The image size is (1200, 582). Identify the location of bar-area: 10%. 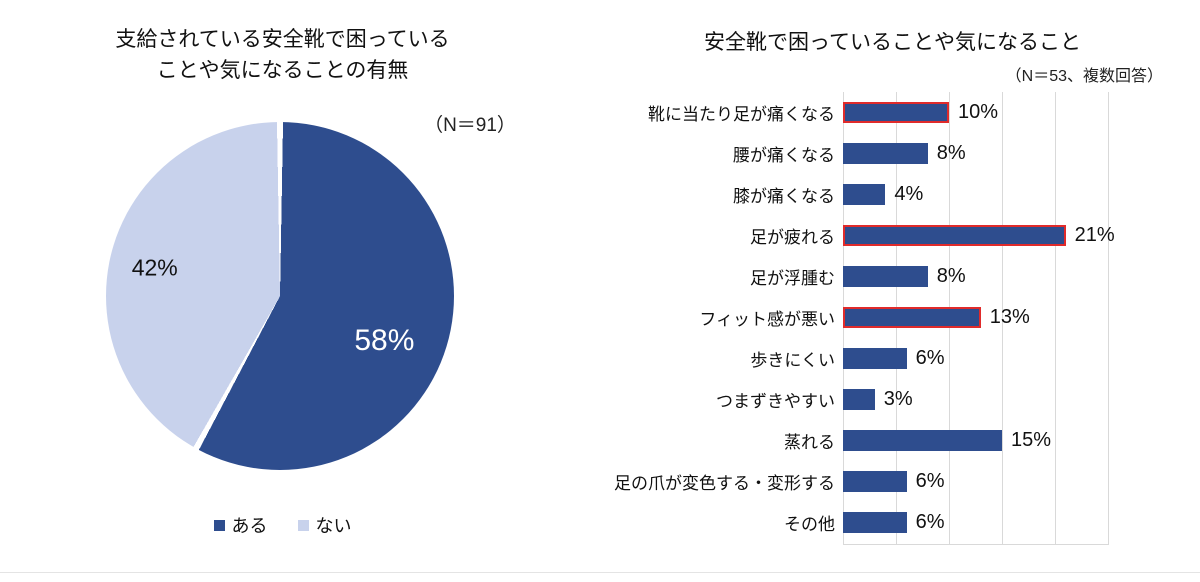
(1014, 112).